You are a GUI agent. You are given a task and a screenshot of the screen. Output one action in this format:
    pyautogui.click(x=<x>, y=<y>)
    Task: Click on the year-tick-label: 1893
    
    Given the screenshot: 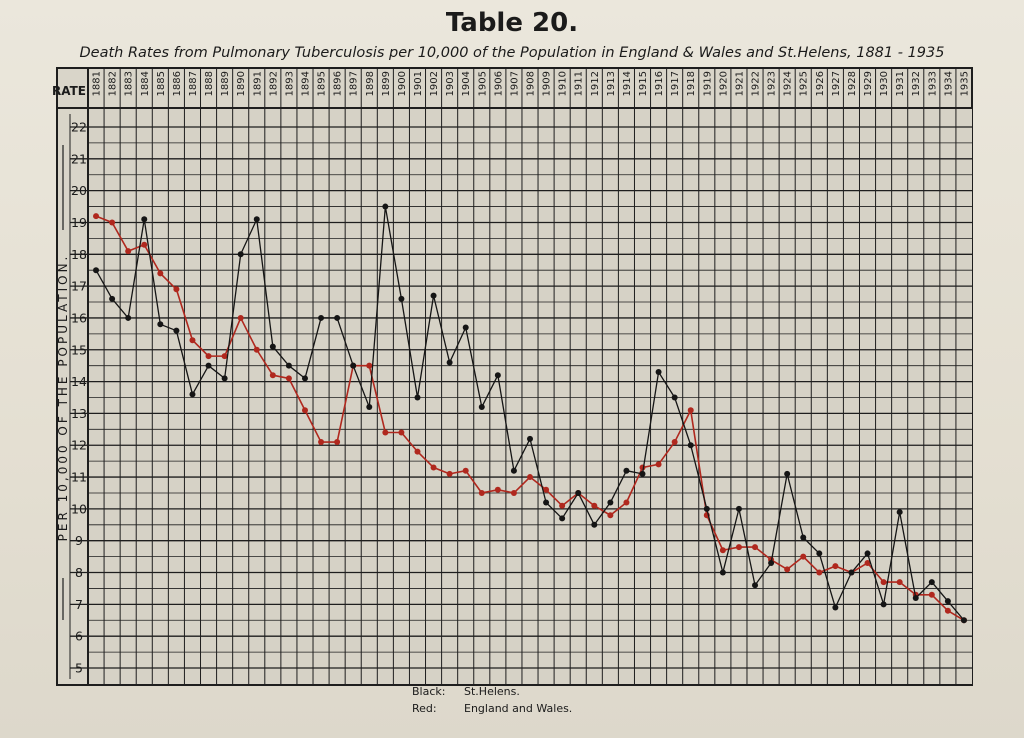 What is the action you would take?
    pyautogui.click(x=289, y=83)
    